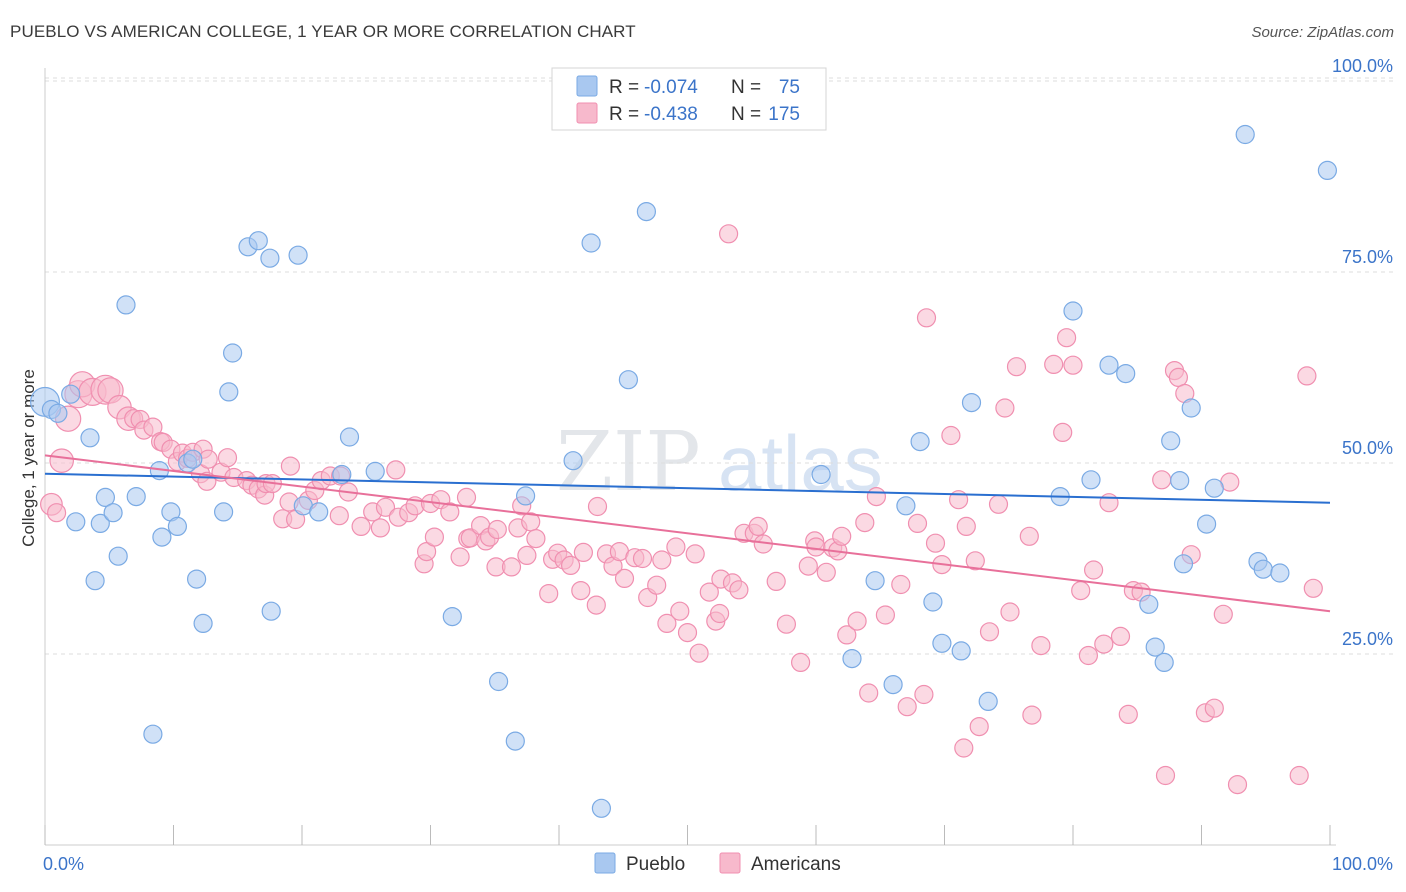 Image resolution: width=1406 pixels, height=892 pixels. I want to click on stats-legend: R = -0.074 N = 75 R = -0.438 N = 175, so click(689, 99).